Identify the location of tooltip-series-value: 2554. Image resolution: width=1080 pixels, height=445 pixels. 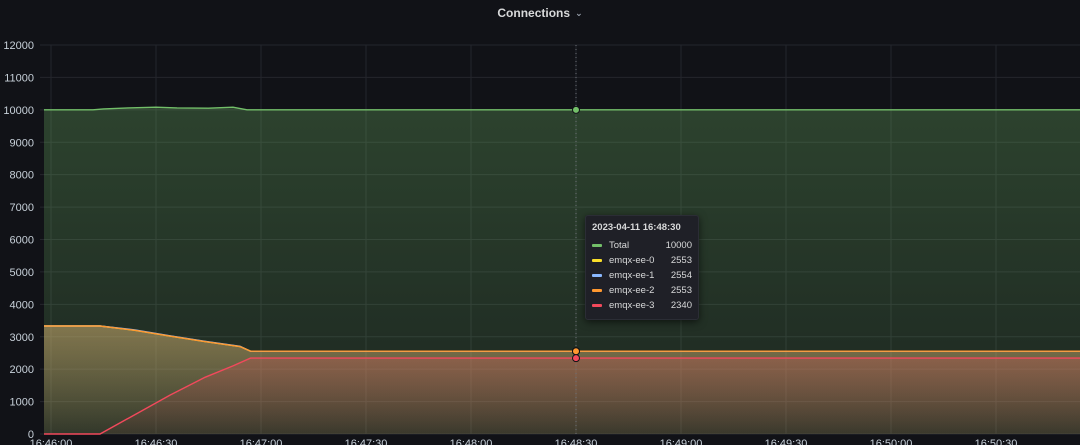
(681, 275).